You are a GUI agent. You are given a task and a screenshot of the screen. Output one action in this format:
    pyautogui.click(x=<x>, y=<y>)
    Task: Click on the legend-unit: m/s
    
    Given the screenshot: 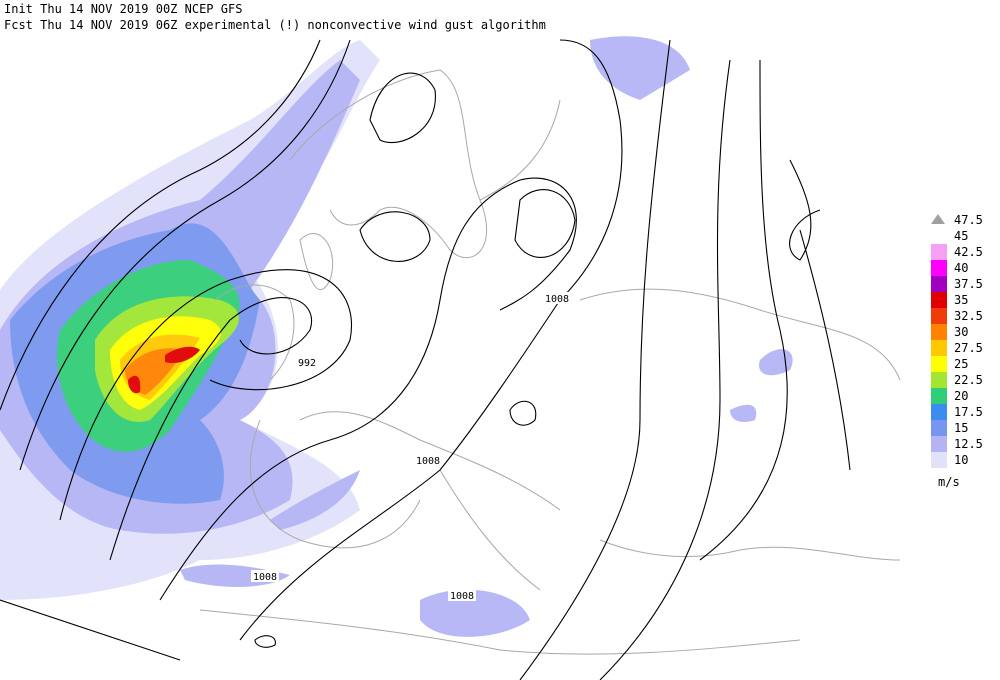 What is the action you would take?
    pyautogui.click(x=949, y=482)
    